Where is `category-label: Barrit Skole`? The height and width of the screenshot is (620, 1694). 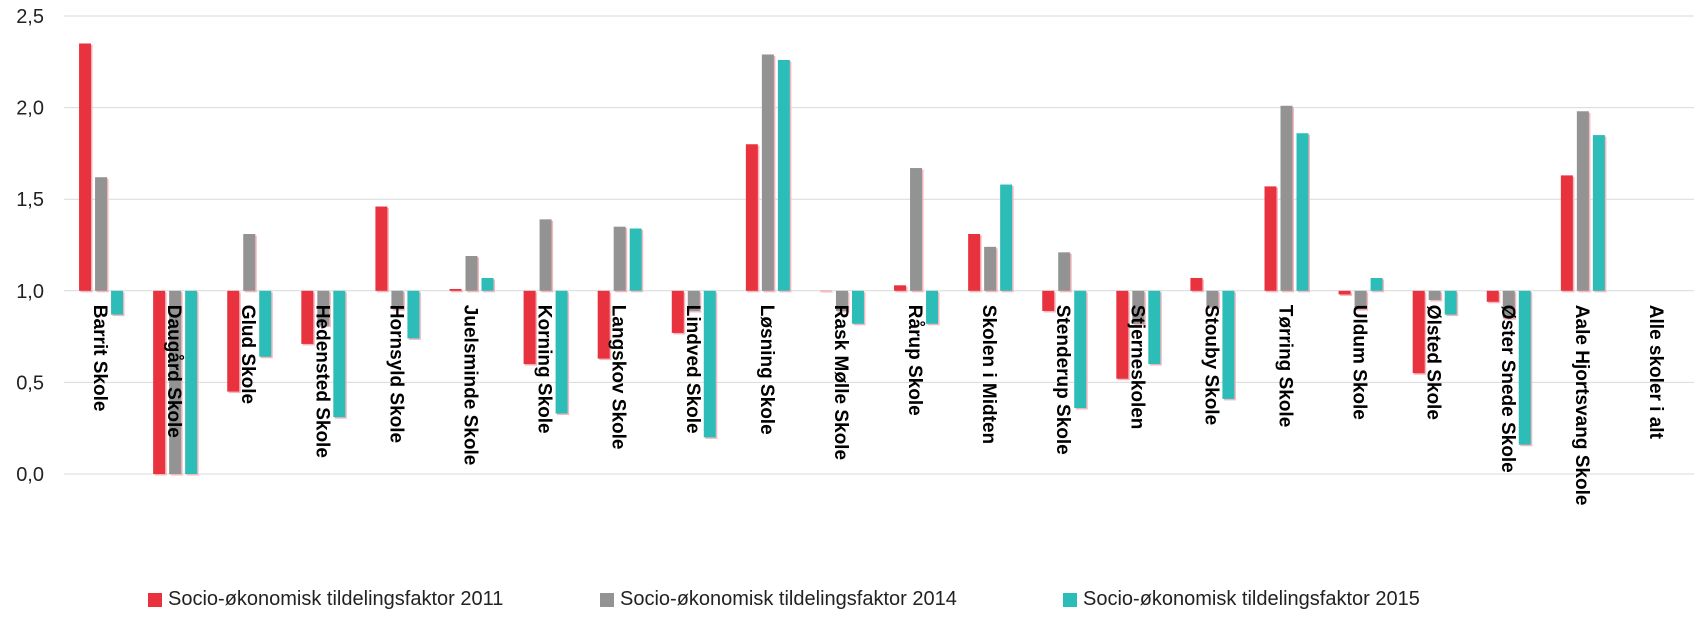
category-label: Barrit Skole is located at coordinates (99, 358).